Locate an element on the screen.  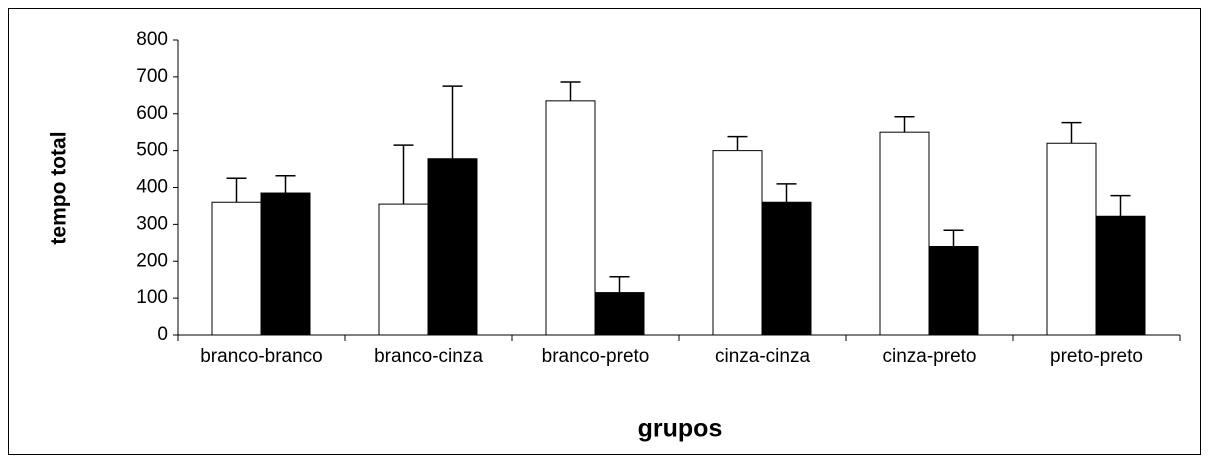
y-tick-label: 200 is located at coordinates (152, 260).